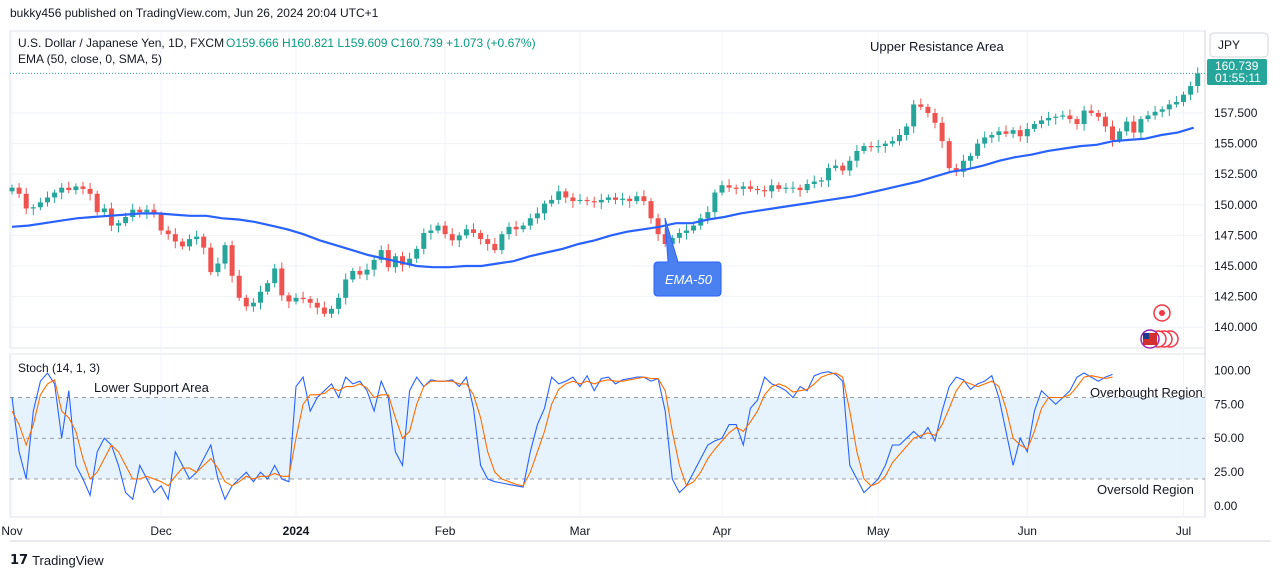 The height and width of the screenshot is (579, 1281). Describe the element at coordinates (1238, 78) in the screenshot. I see `bar-countdown: 01:55:11` at that location.